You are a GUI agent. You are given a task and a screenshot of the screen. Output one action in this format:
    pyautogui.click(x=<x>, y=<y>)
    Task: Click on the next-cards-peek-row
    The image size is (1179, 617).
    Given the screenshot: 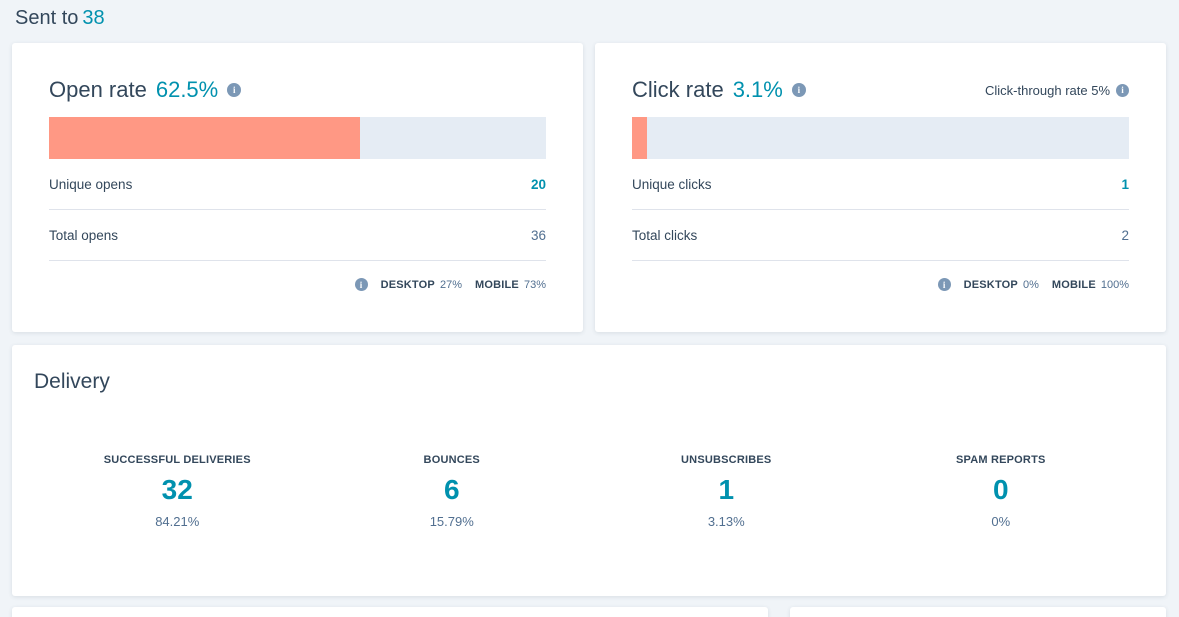 What is the action you would take?
    pyautogui.click(x=589, y=612)
    